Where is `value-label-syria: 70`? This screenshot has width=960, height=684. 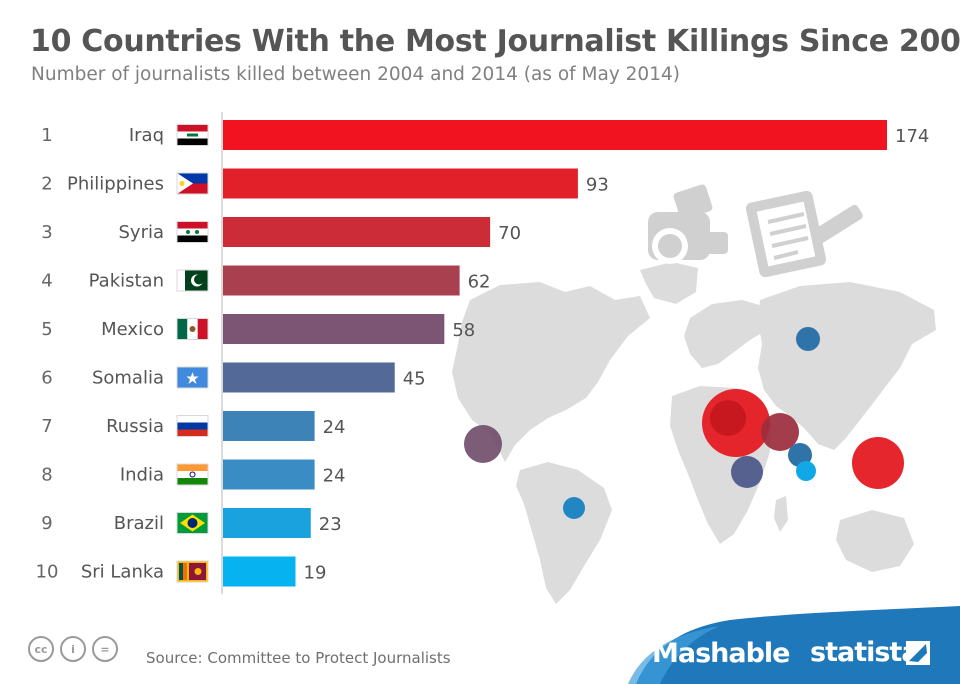
value-label-syria: 70 is located at coordinates (509, 233).